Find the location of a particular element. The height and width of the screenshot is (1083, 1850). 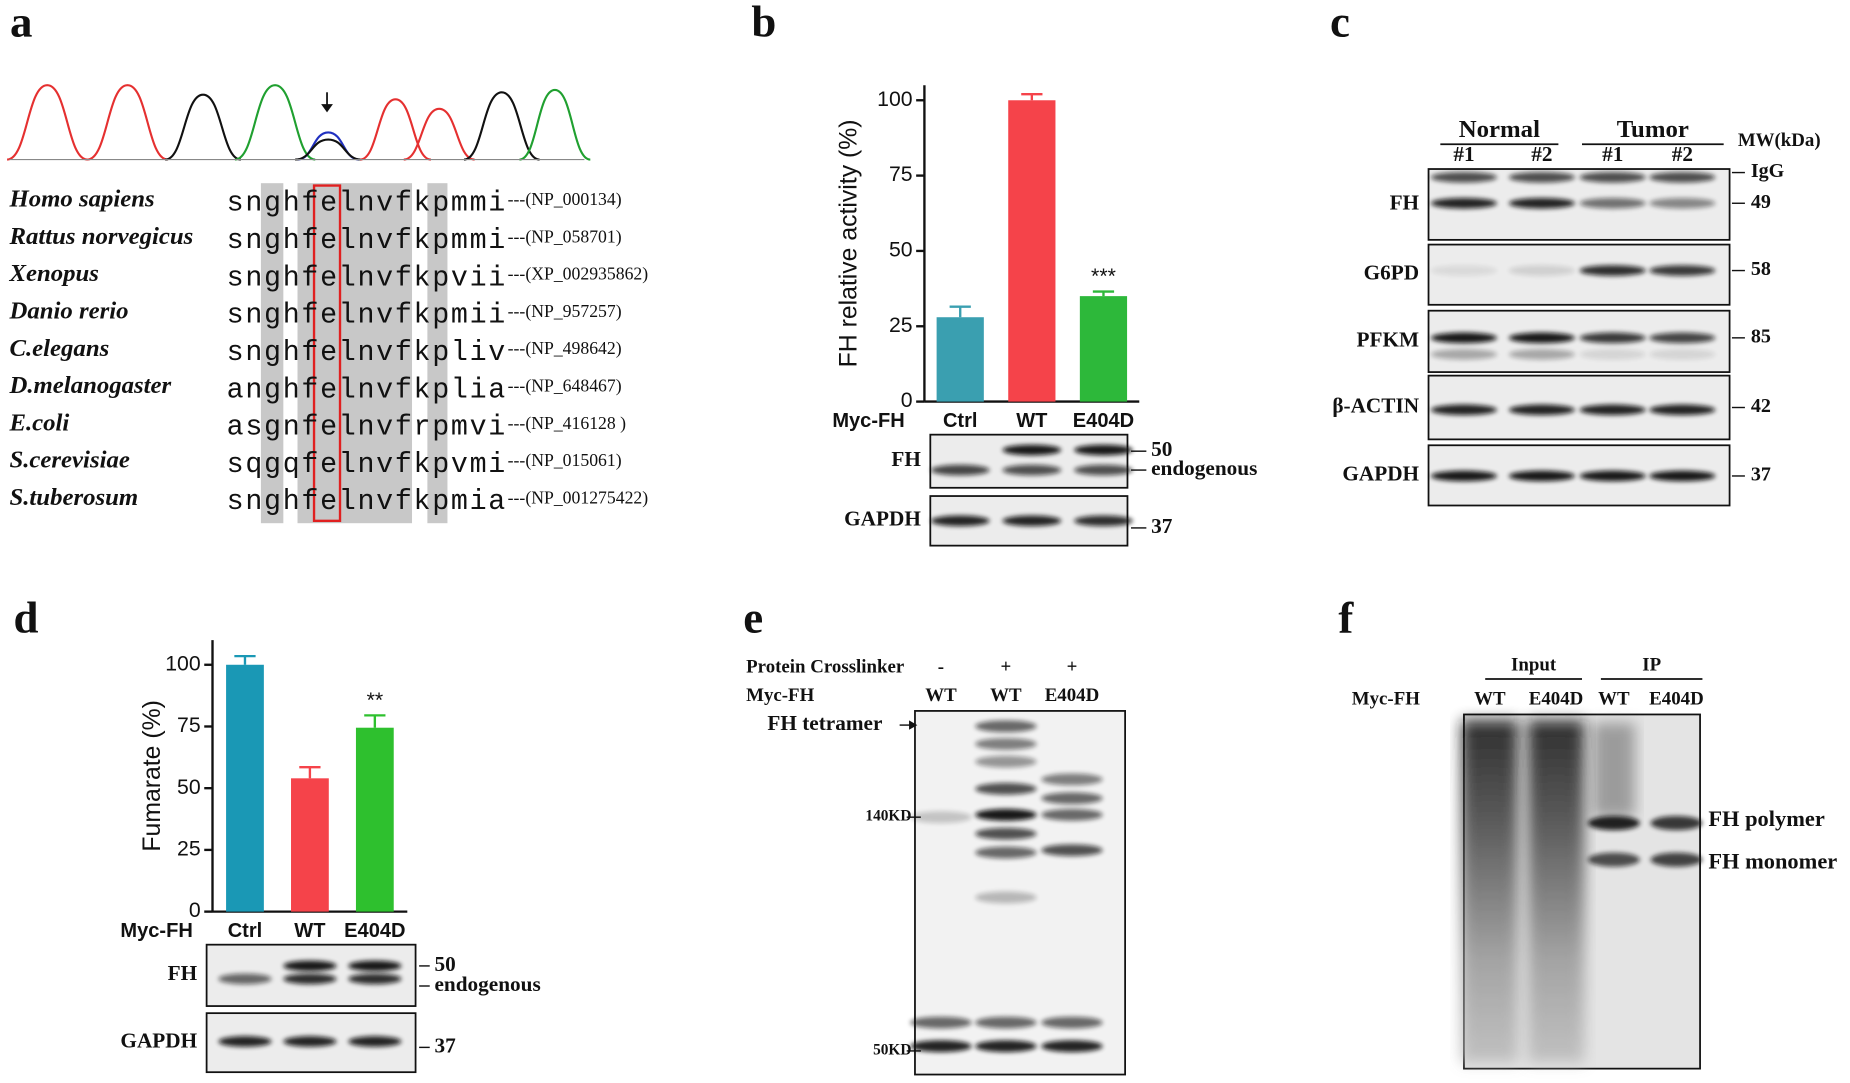

species-name: Rattus norvegicus is located at coordinates (100, 236).